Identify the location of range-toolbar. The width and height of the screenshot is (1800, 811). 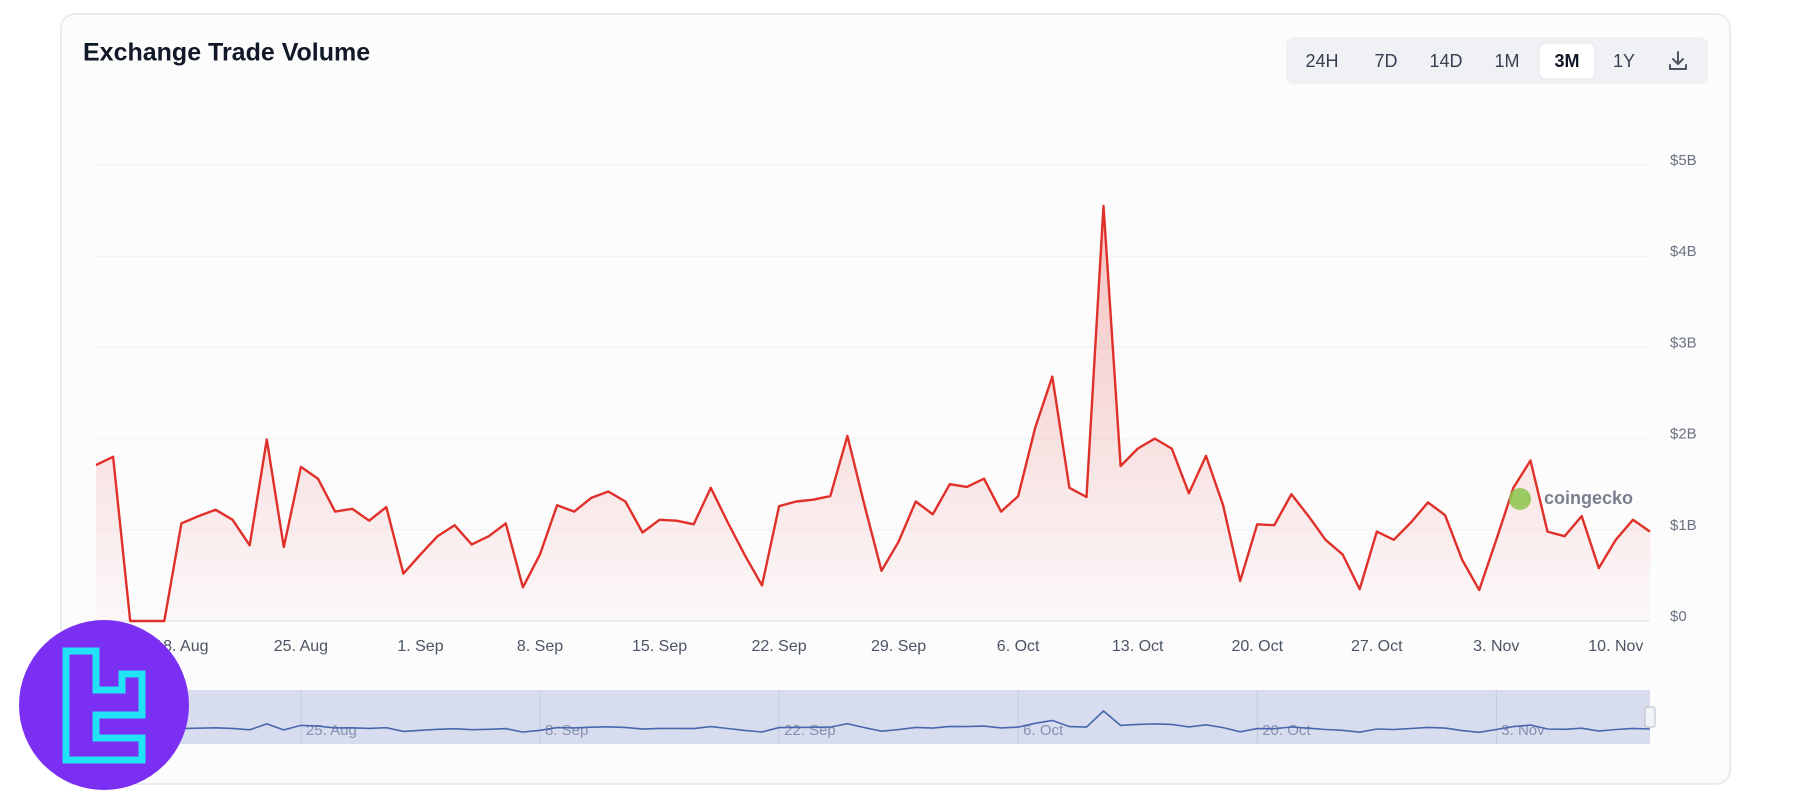
(1497, 60).